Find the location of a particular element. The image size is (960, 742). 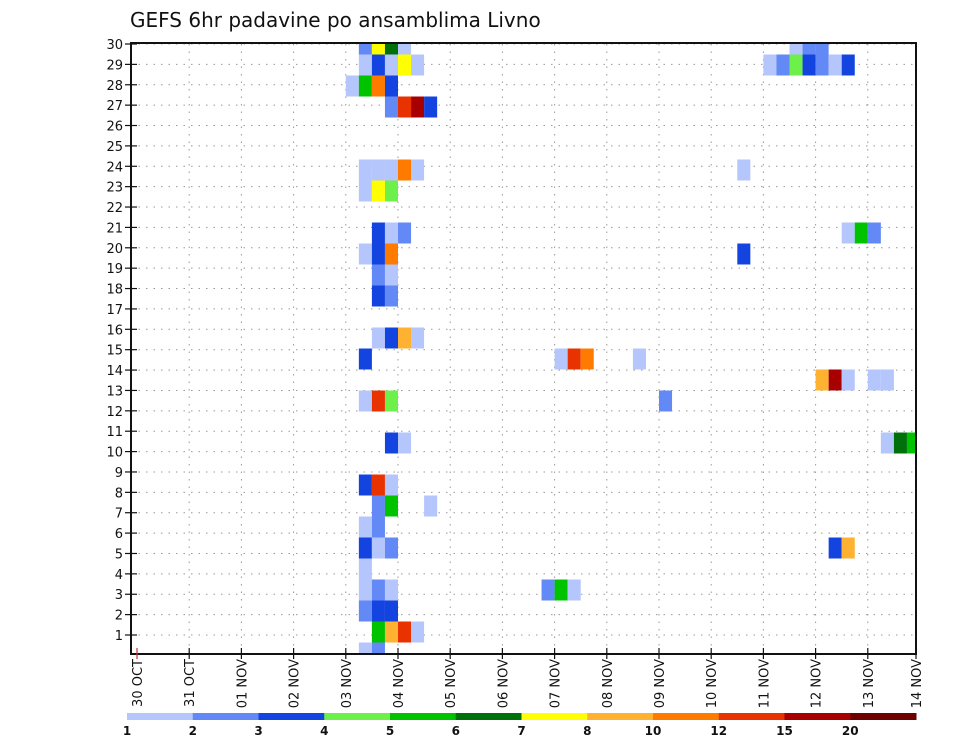

y-tick-label: 30 is located at coordinates (114, 45).